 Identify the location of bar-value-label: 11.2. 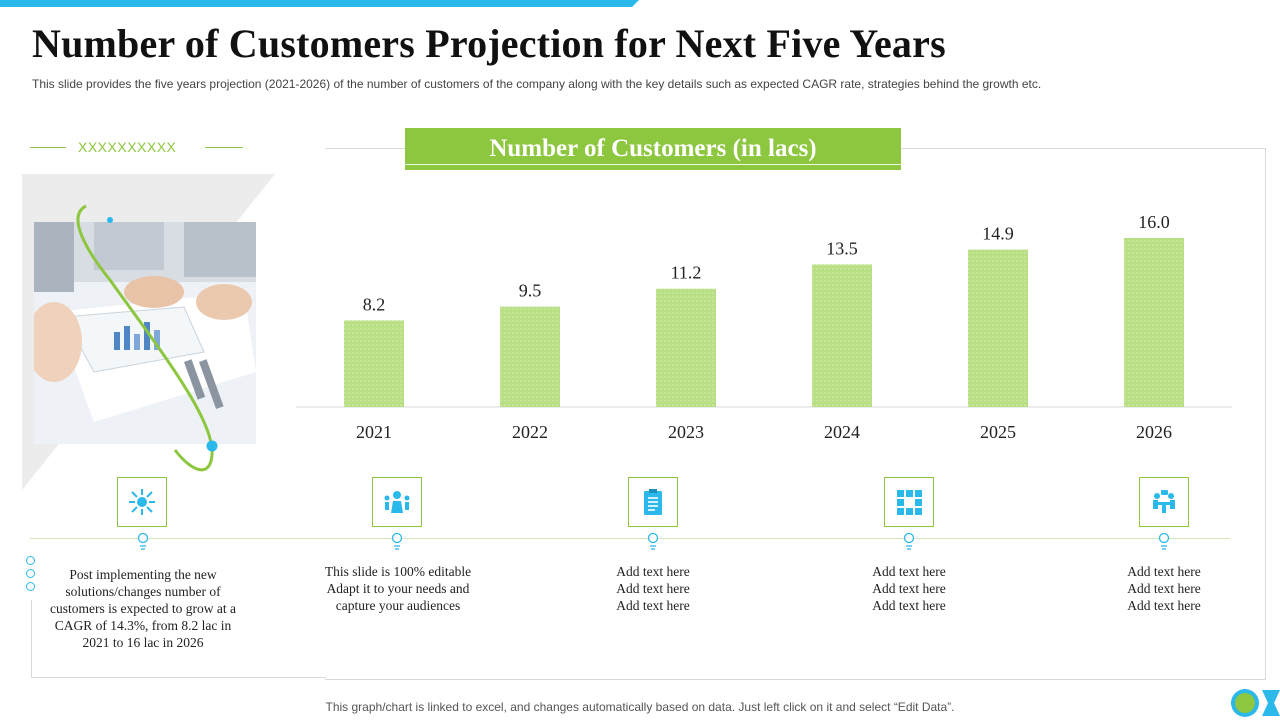
(686, 273).